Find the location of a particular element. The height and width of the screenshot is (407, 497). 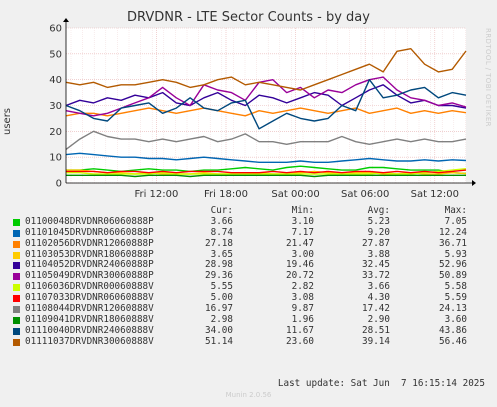

legend-series-name: 01101045DRVDNR06060888P is located at coordinates (89, 232).